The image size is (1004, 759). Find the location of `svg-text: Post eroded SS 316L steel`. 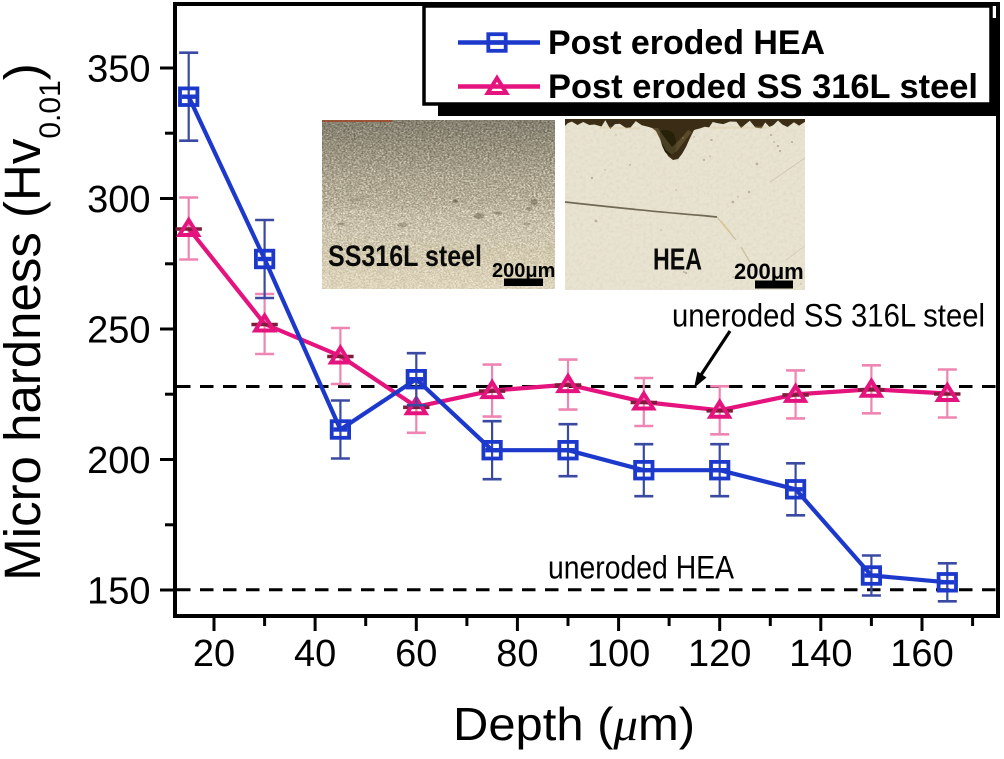

svg-text: Post eroded SS 316L steel is located at coordinates (763, 87).